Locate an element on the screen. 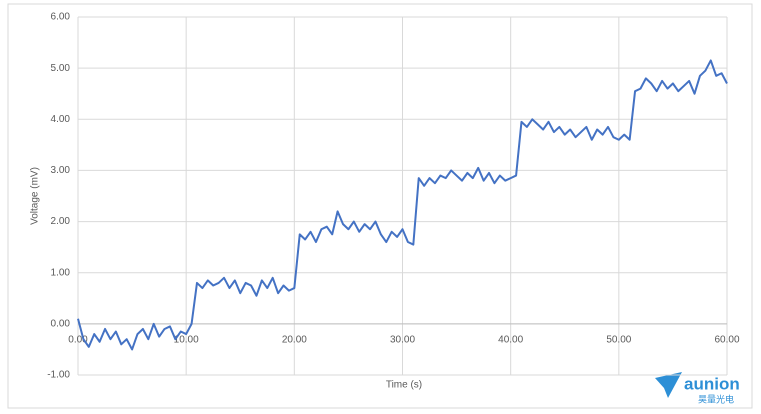 The width and height of the screenshot is (761, 414). y-tick-label: 2.00 is located at coordinates (61, 221).